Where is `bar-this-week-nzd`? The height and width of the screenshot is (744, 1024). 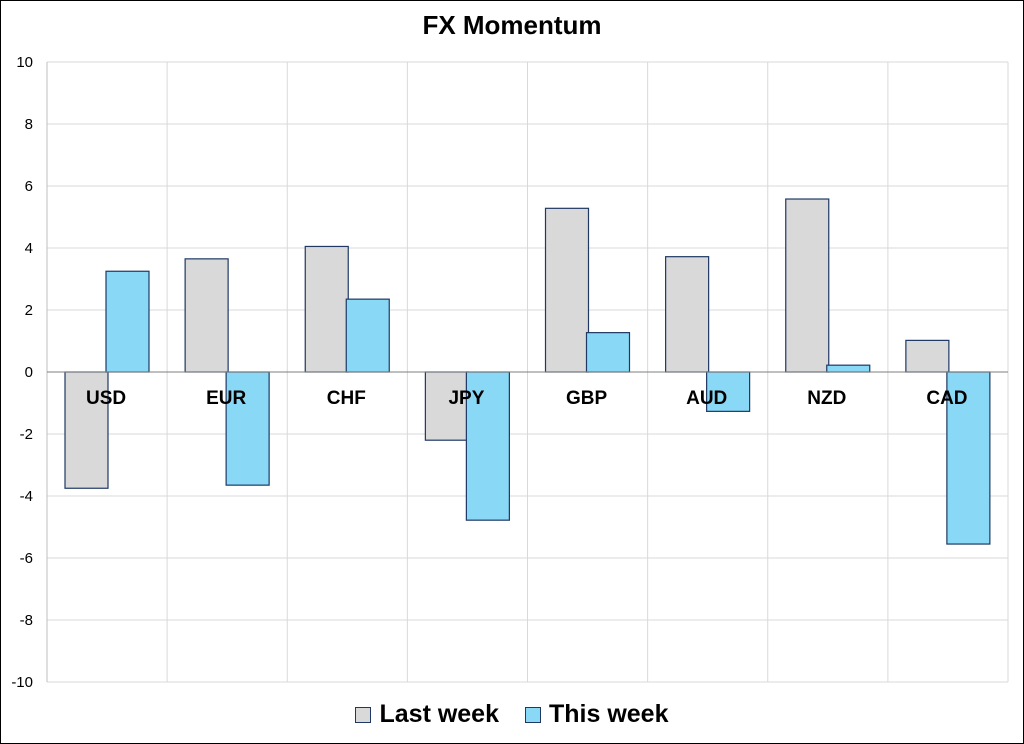
bar-this-week-nzd is located at coordinates (848, 368).